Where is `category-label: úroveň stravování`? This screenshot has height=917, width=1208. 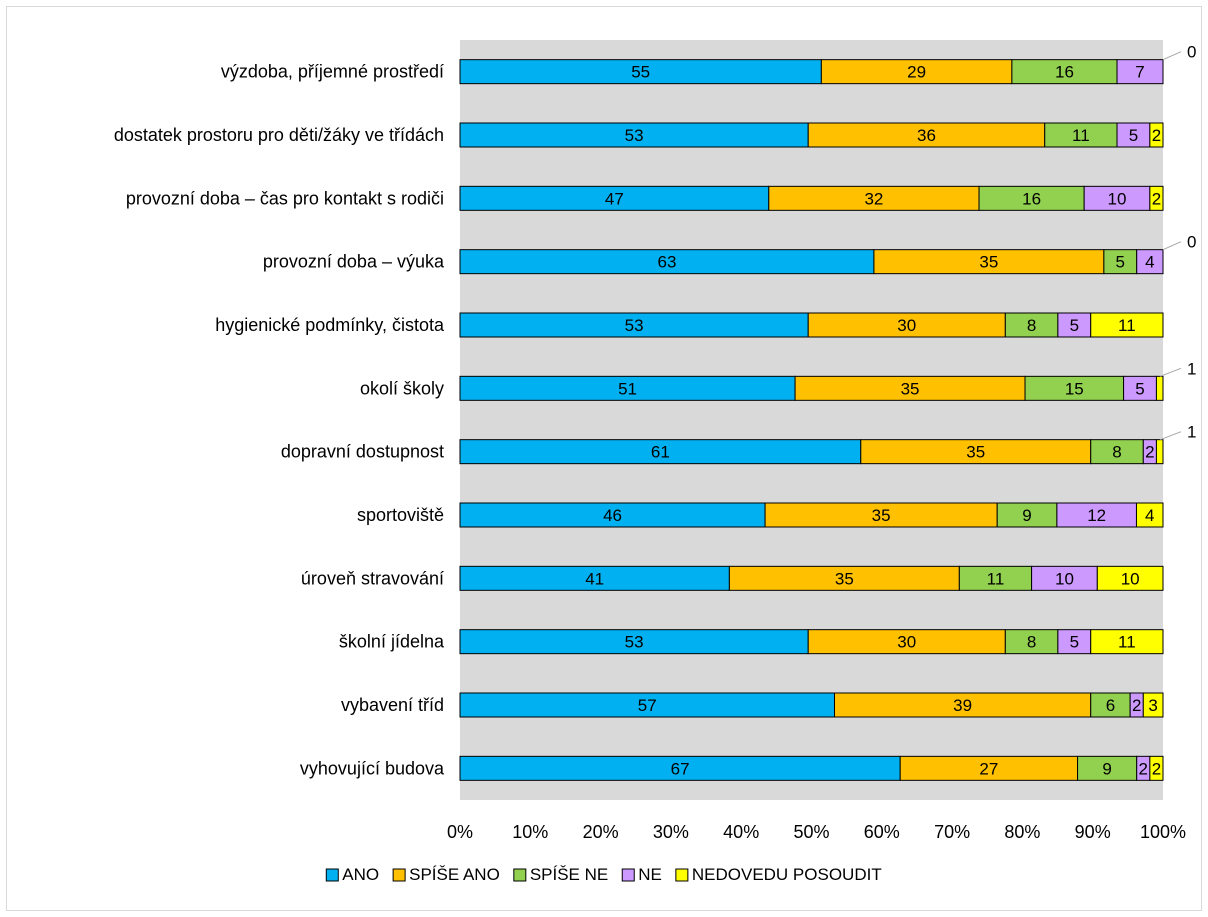
category-label: úroveň stravování is located at coordinates (372, 578).